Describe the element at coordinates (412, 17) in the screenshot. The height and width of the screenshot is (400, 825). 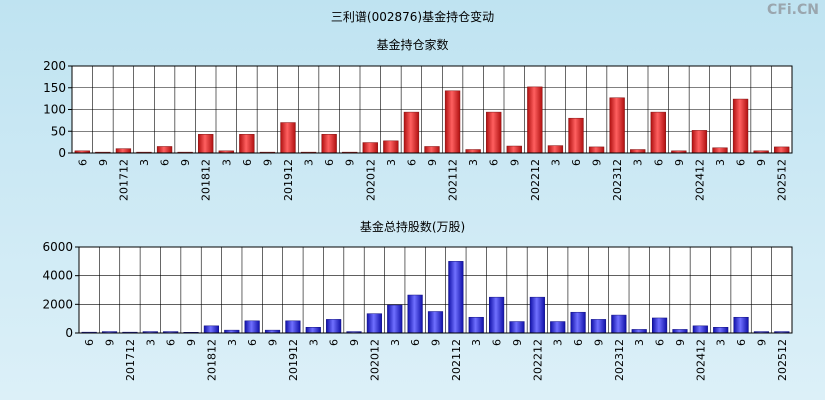
I see `page-title: 三利谱(002876)基金持仓变动` at that location.